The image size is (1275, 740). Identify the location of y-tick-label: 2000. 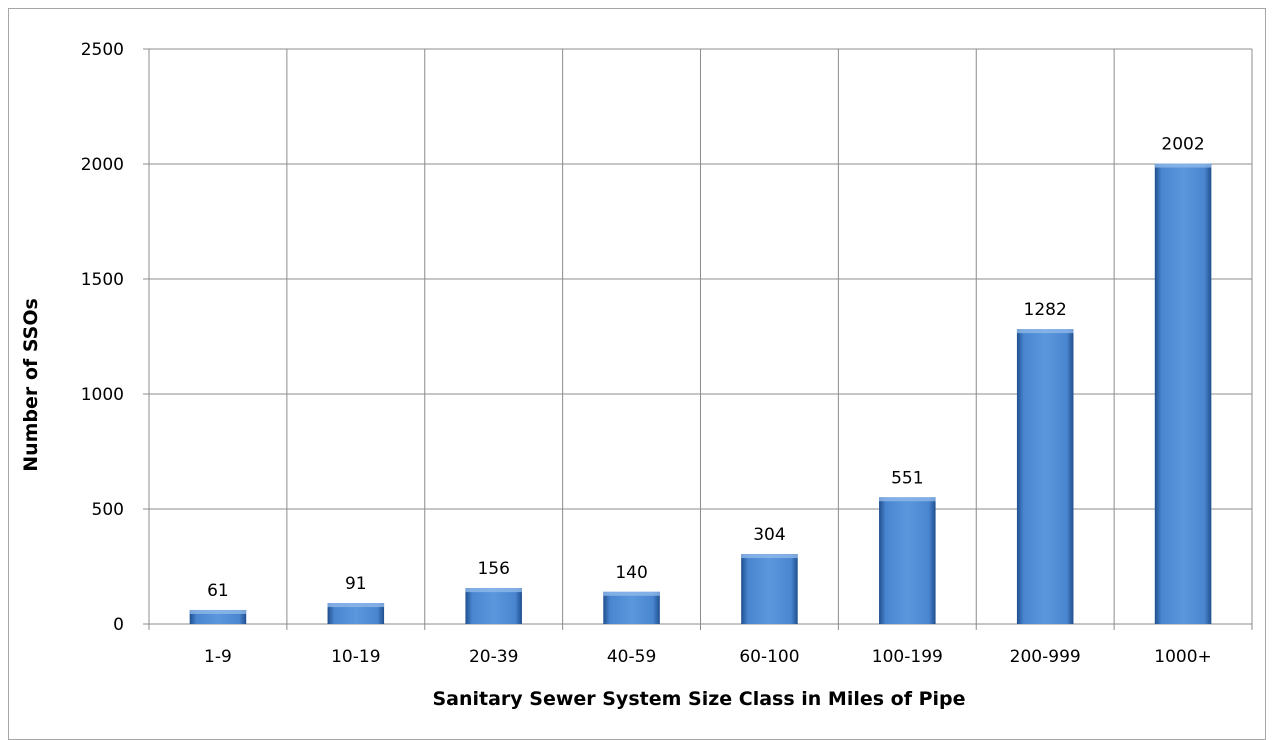
(102, 165).